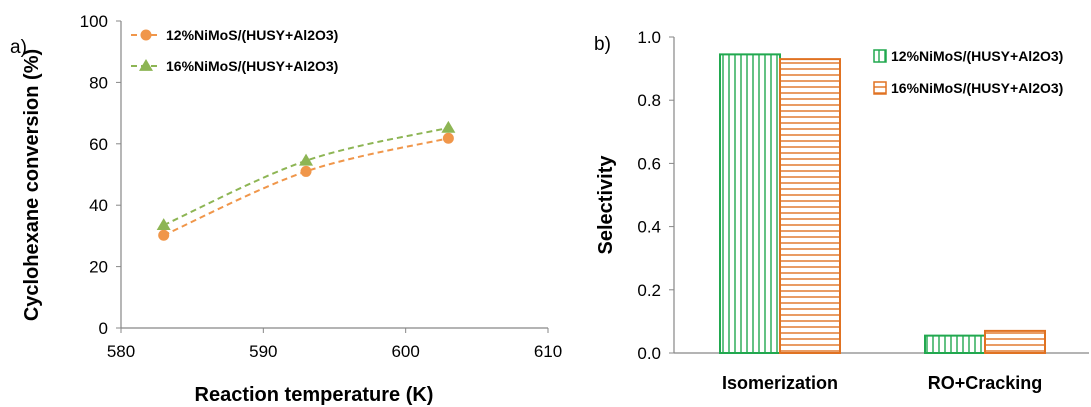  I want to click on panel-a-x-tick-label: 610, so click(548, 351).